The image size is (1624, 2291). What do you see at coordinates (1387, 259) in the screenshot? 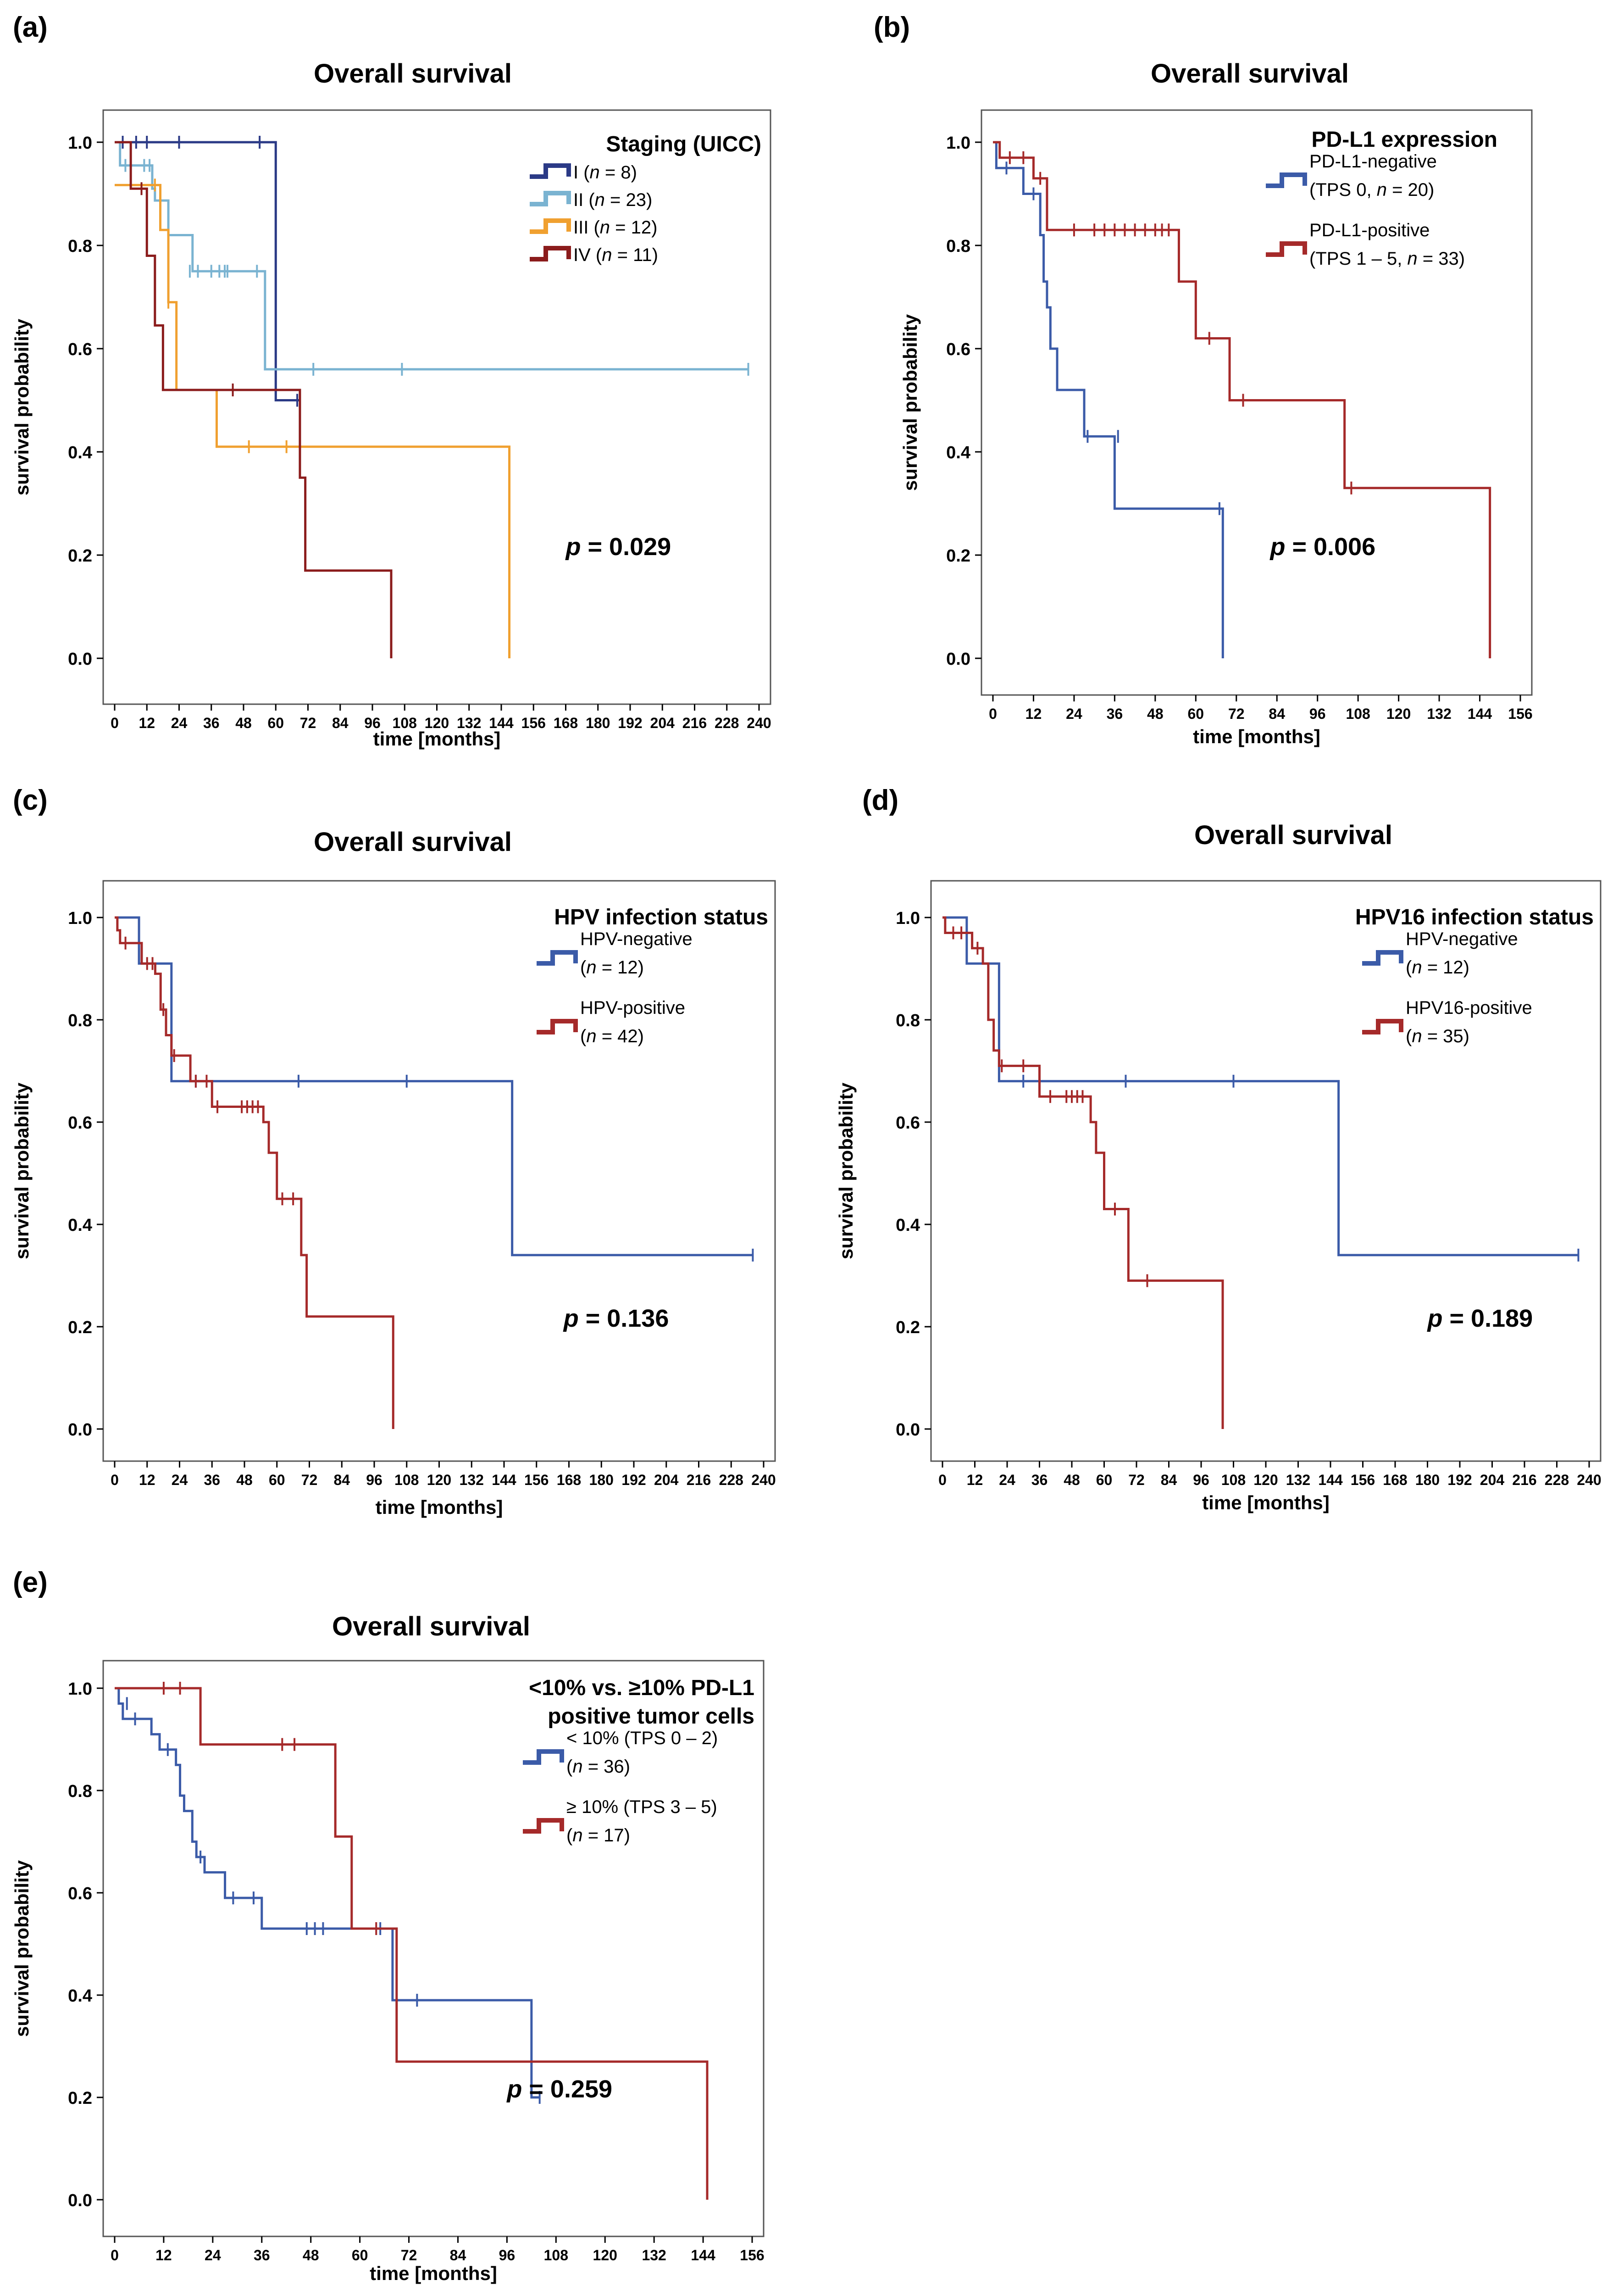
I see `legend-entry-label: (TPS 1 – 5, n = 33)` at bounding box center [1387, 259].